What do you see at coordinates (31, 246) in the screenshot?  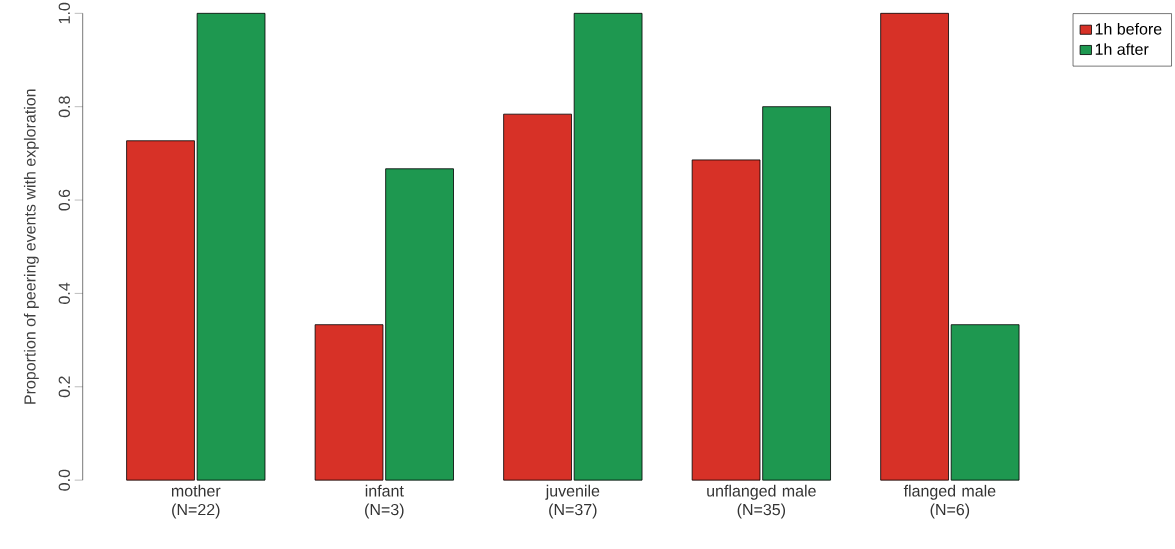 I see `y-axis-title: Proportion of peering events with exploration` at bounding box center [31, 246].